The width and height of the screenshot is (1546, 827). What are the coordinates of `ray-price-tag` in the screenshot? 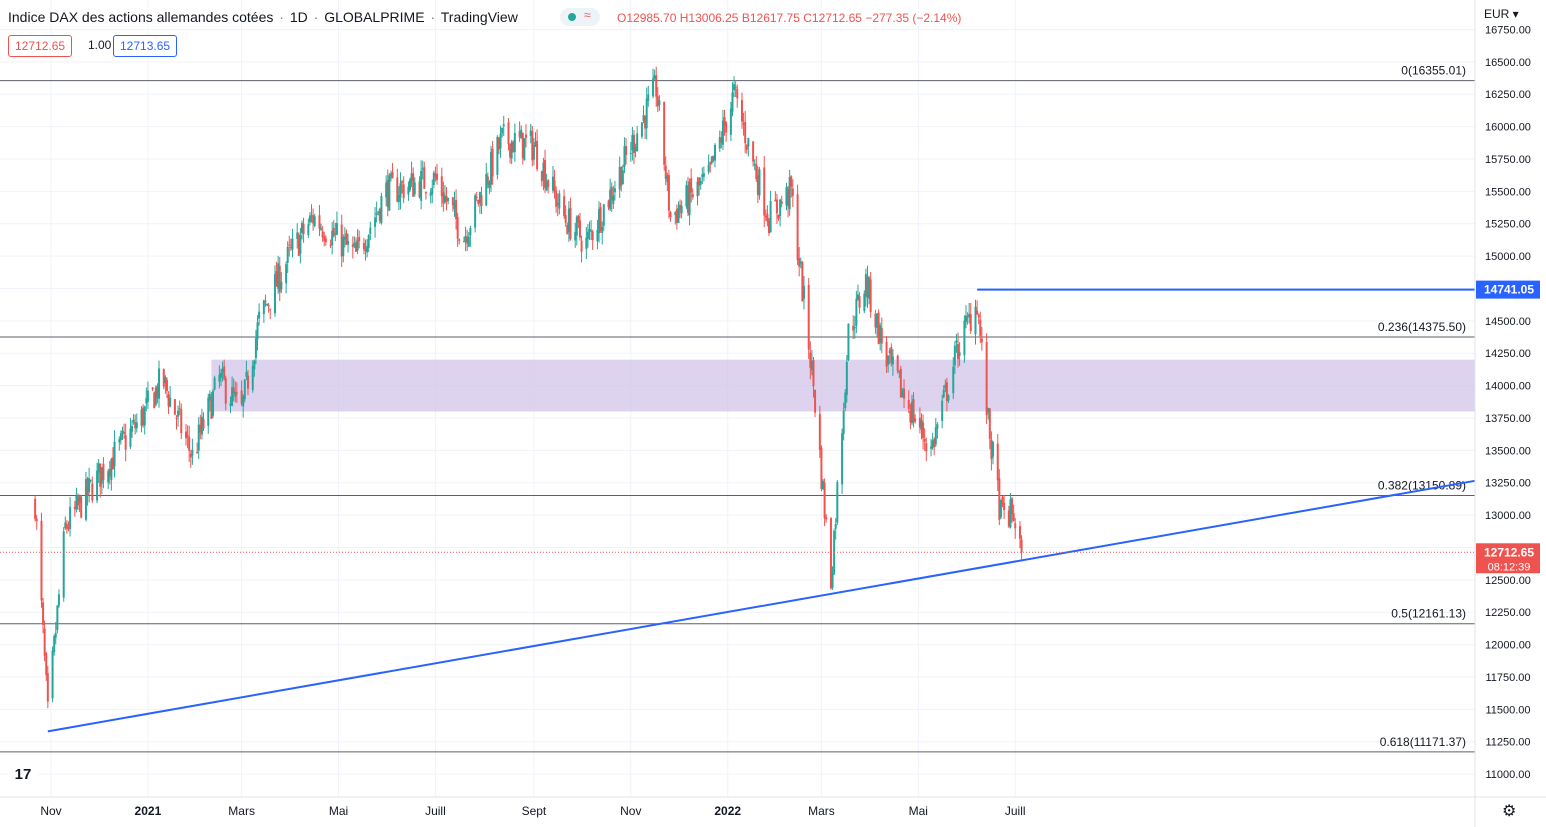 It's located at (1508, 289).